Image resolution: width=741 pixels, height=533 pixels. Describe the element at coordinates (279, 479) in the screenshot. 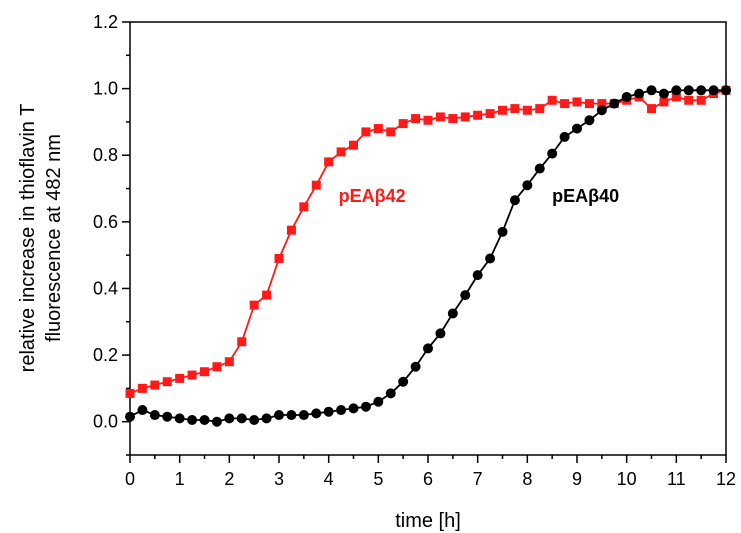

I see `x-tick-label: 3` at that location.